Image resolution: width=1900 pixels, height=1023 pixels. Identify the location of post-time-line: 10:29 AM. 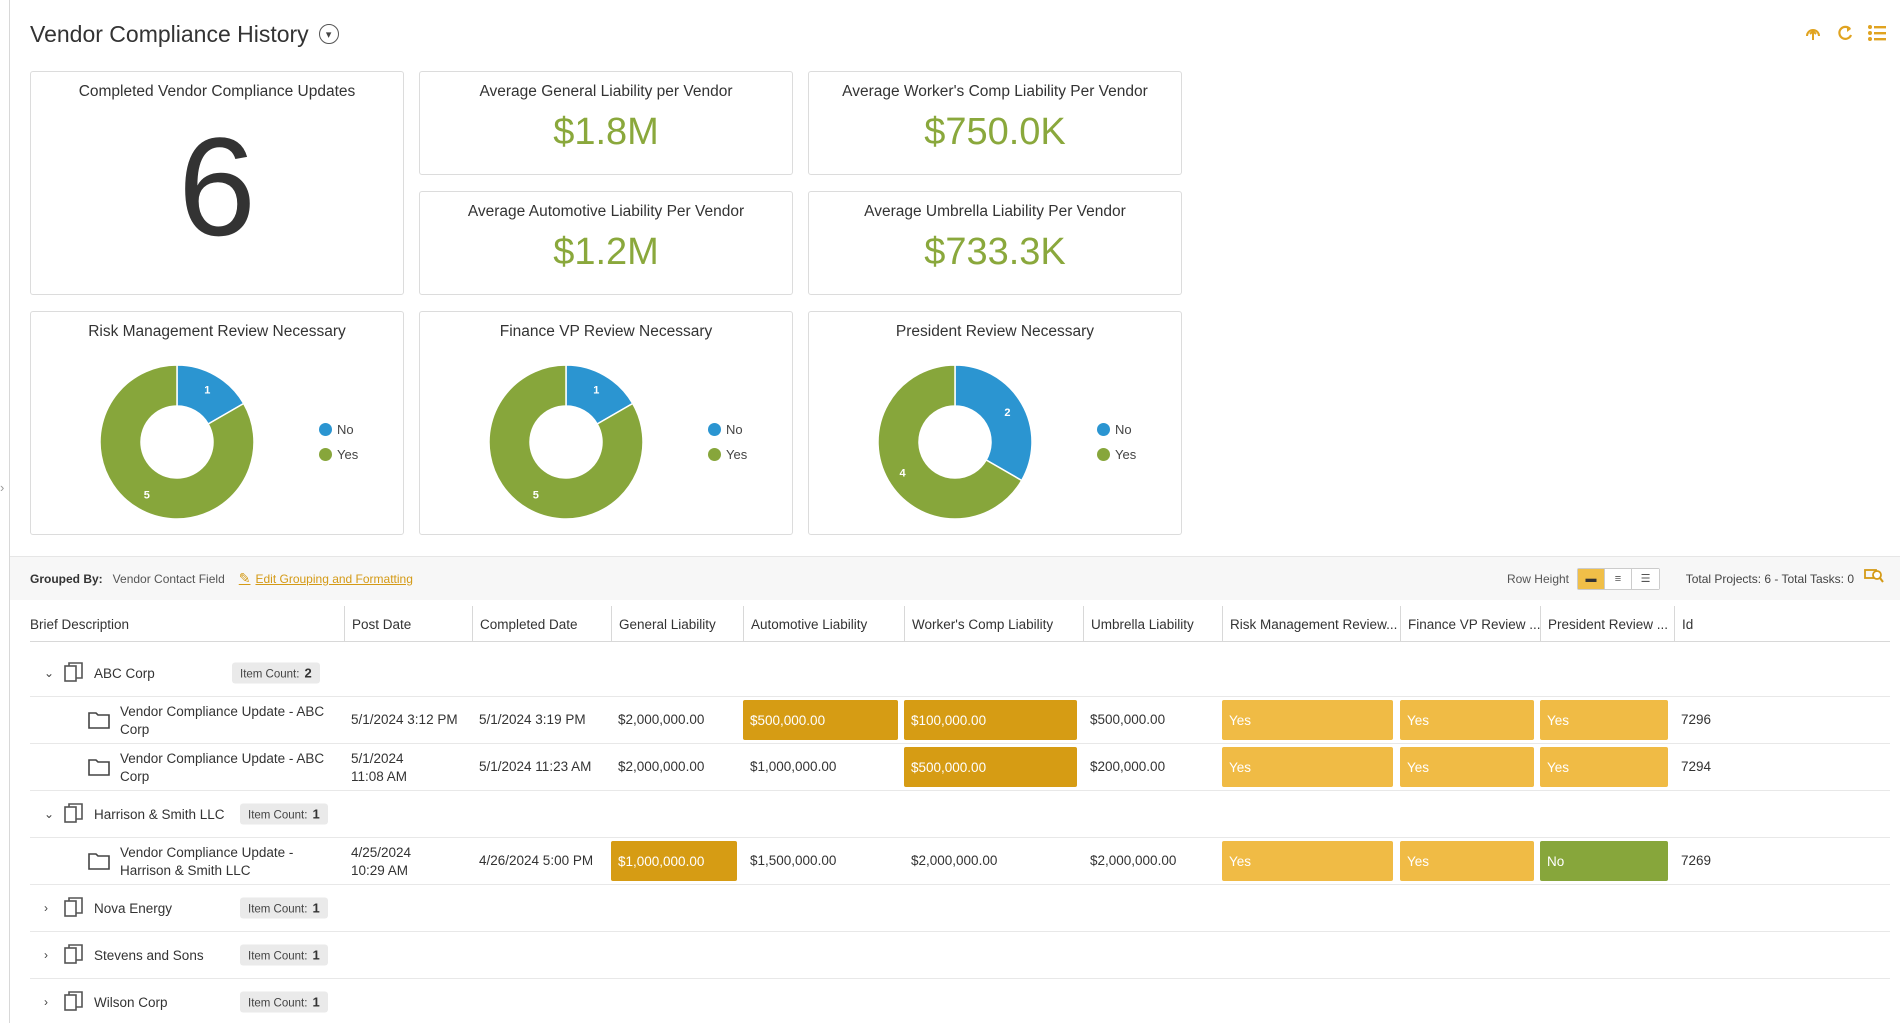
(380, 870).